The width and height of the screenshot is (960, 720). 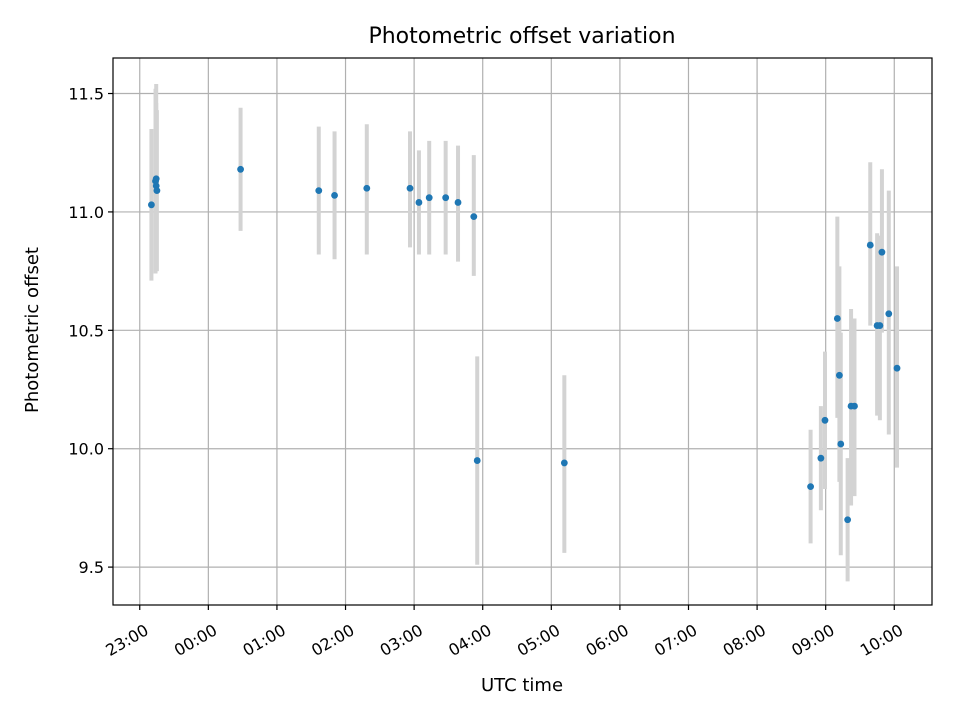 What do you see at coordinates (32, 330) in the screenshot?
I see `y-axis-label: Photometric offset` at bounding box center [32, 330].